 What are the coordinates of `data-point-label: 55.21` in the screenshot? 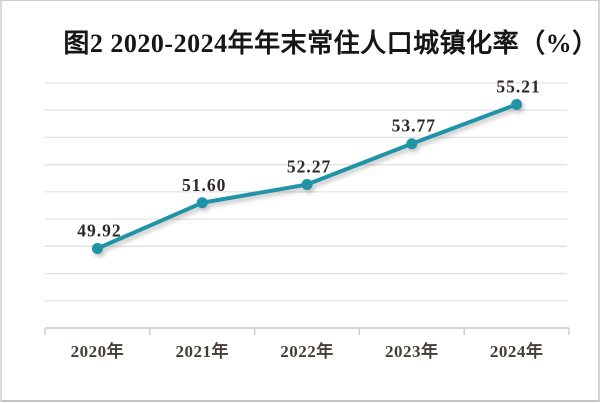 It's located at (518, 87).